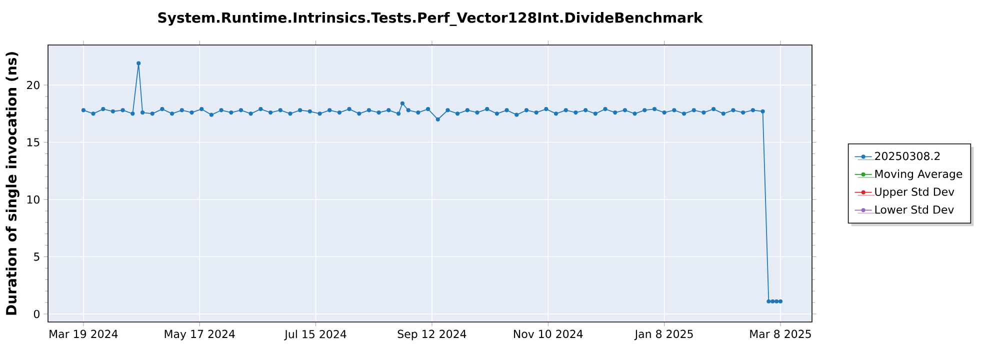 The width and height of the screenshot is (1000, 350). Describe the element at coordinates (33, 85) in the screenshot. I see `y-tick-label: 20` at that location.